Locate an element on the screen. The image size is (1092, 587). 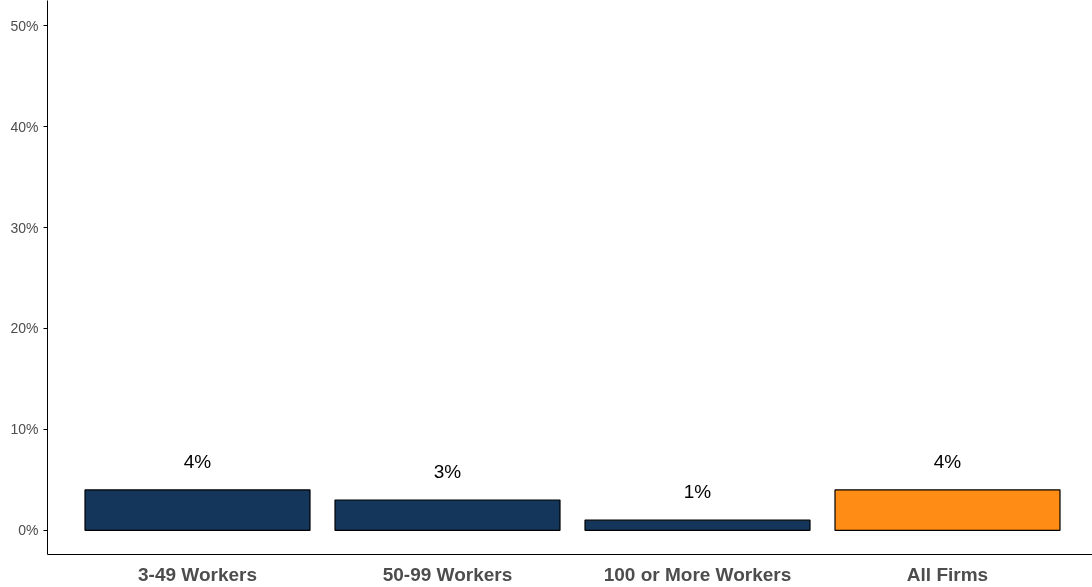
x-tick-label: 100 or More Workers is located at coordinates (697, 574).